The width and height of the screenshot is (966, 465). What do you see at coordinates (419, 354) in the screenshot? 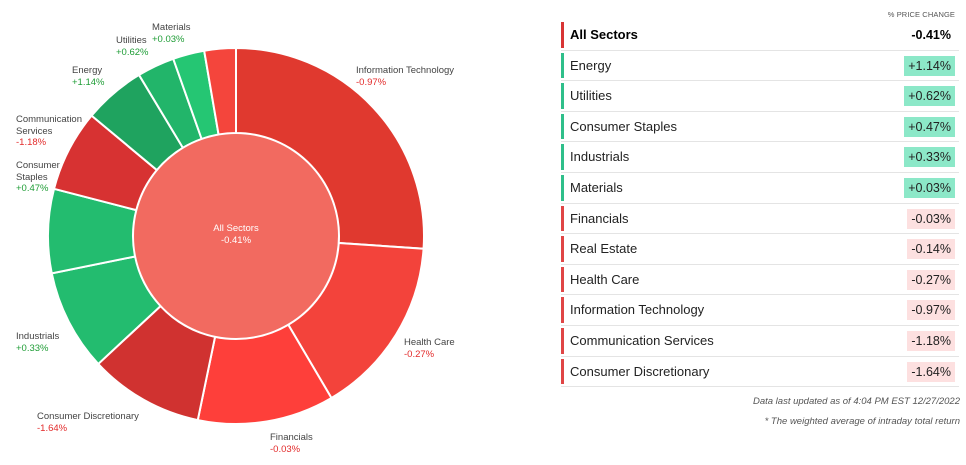
I see `label-value-health-care: -0.27%` at bounding box center [419, 354].